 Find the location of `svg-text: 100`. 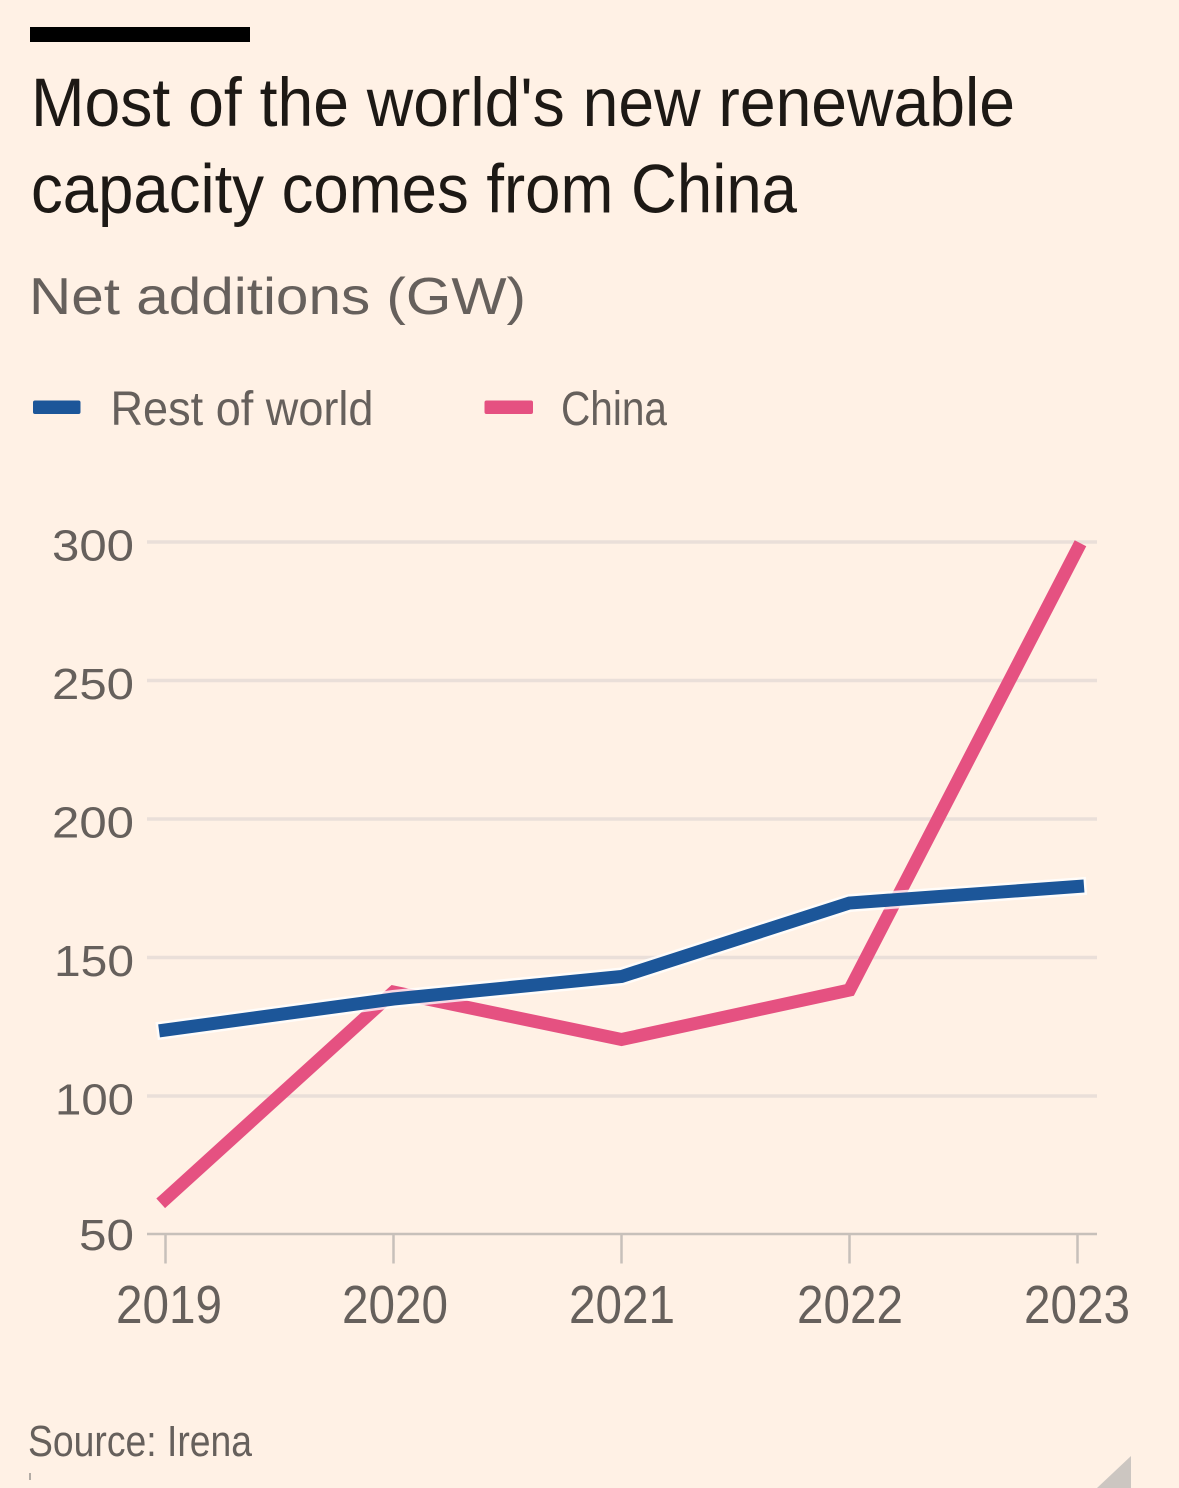

svg-text: 100 is located at coordinates (94, 1100).